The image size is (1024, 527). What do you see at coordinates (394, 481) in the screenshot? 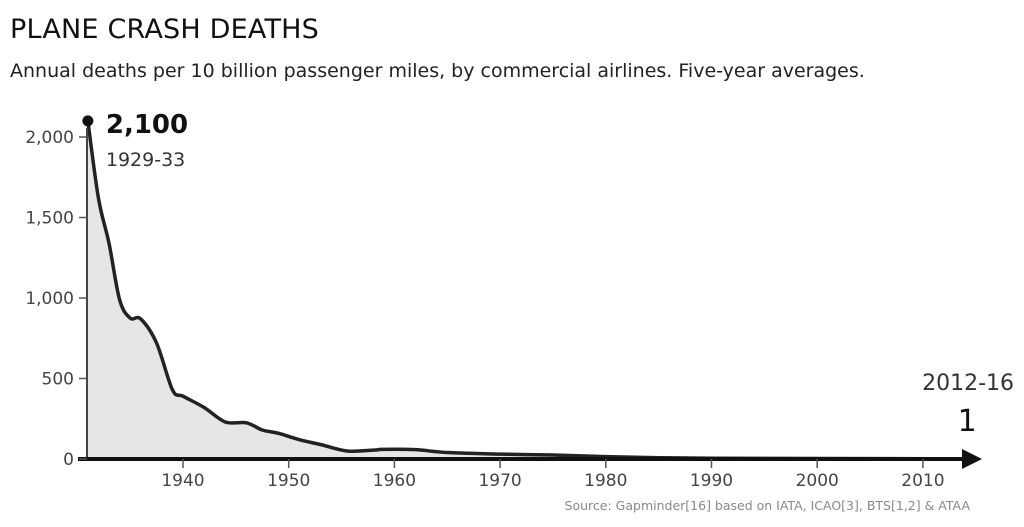
I see `x-tick-label: 1960` at bounding box center [394, 481].